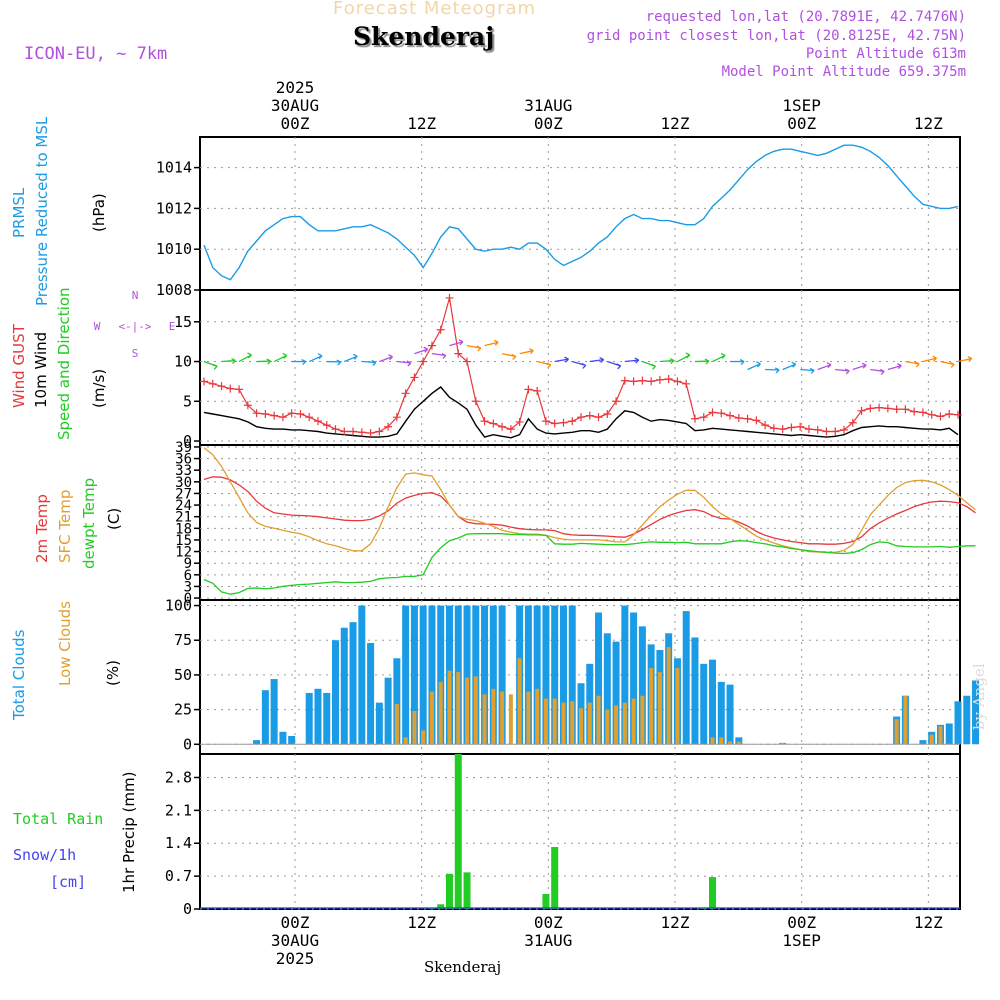 The image size is (1000, 1000). I want to click on top-time-label: 1SEP, so click(801, 105).